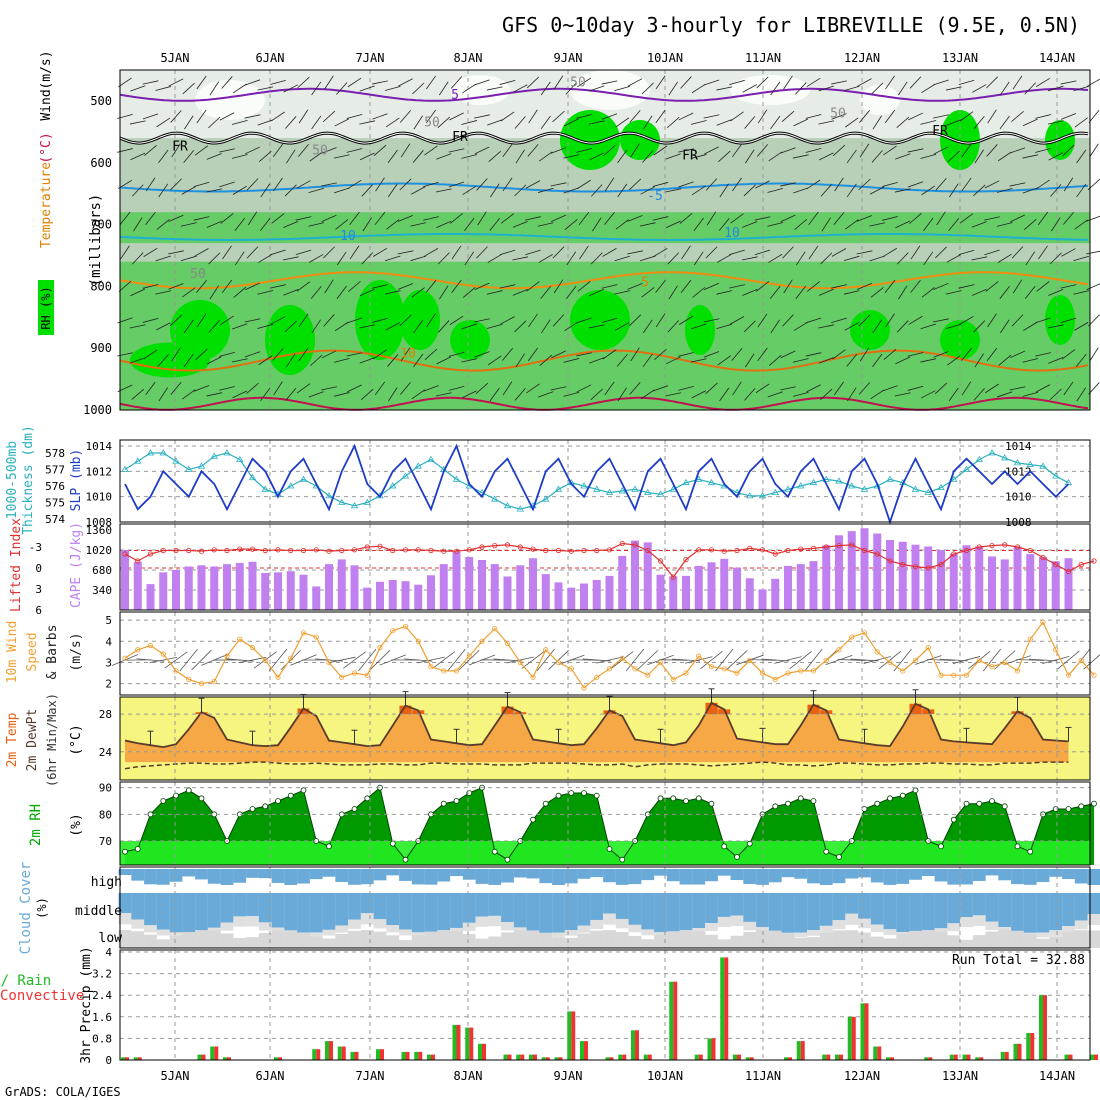 The width and height of the screenshot is (1100, 1100). I want to click on slp-left-tick: 1010, so click(99, 497).